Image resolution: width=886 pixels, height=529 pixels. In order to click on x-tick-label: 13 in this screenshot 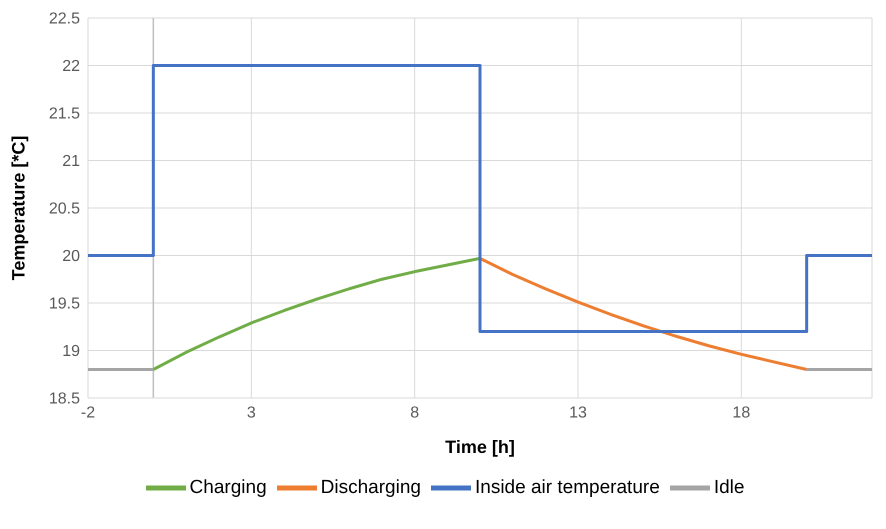, I will do `click(578, 413)`.